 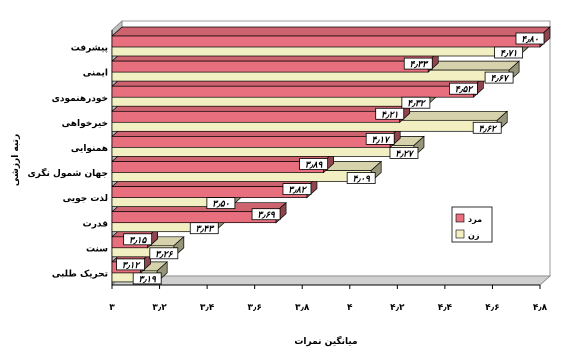 I want to click on data-label: ۴٫۶۷, so click(x=500, y=79).